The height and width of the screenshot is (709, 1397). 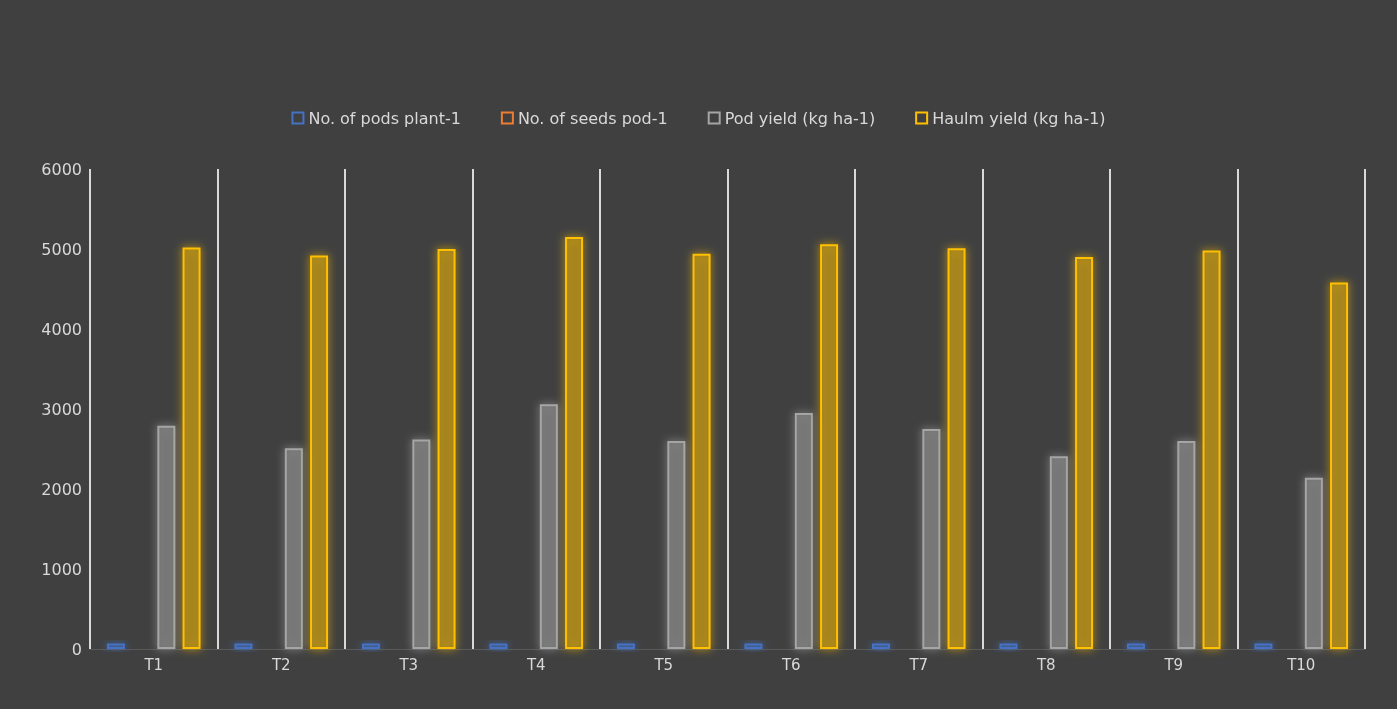 I want to click on y-tick-label: 2000, so click(x=61, y=489).